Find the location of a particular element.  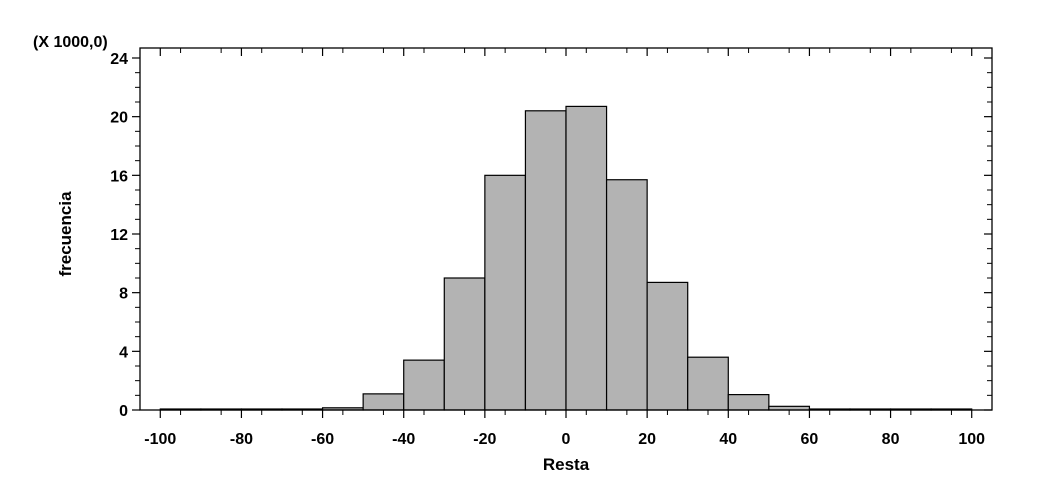

y-tick-label-0: 0 is located at coordinates (123, 411).